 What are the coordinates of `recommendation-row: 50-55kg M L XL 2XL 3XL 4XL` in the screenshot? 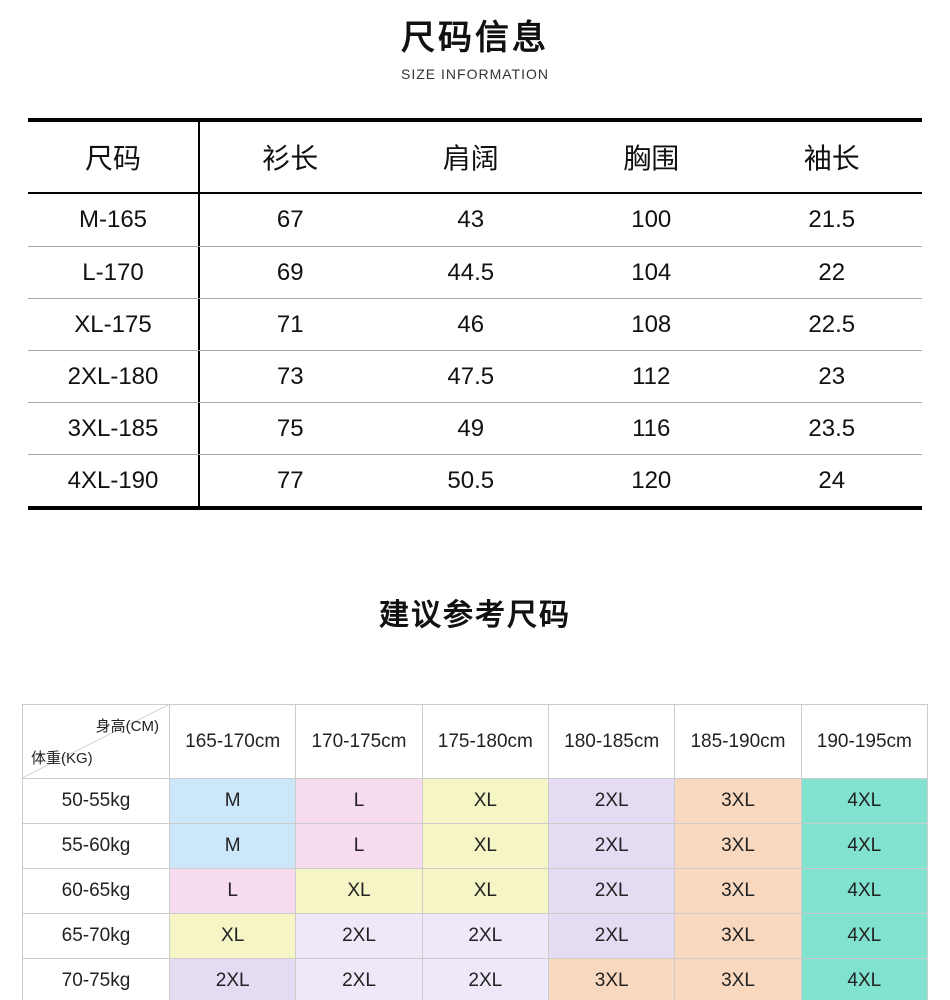 It's located at (475, 800).